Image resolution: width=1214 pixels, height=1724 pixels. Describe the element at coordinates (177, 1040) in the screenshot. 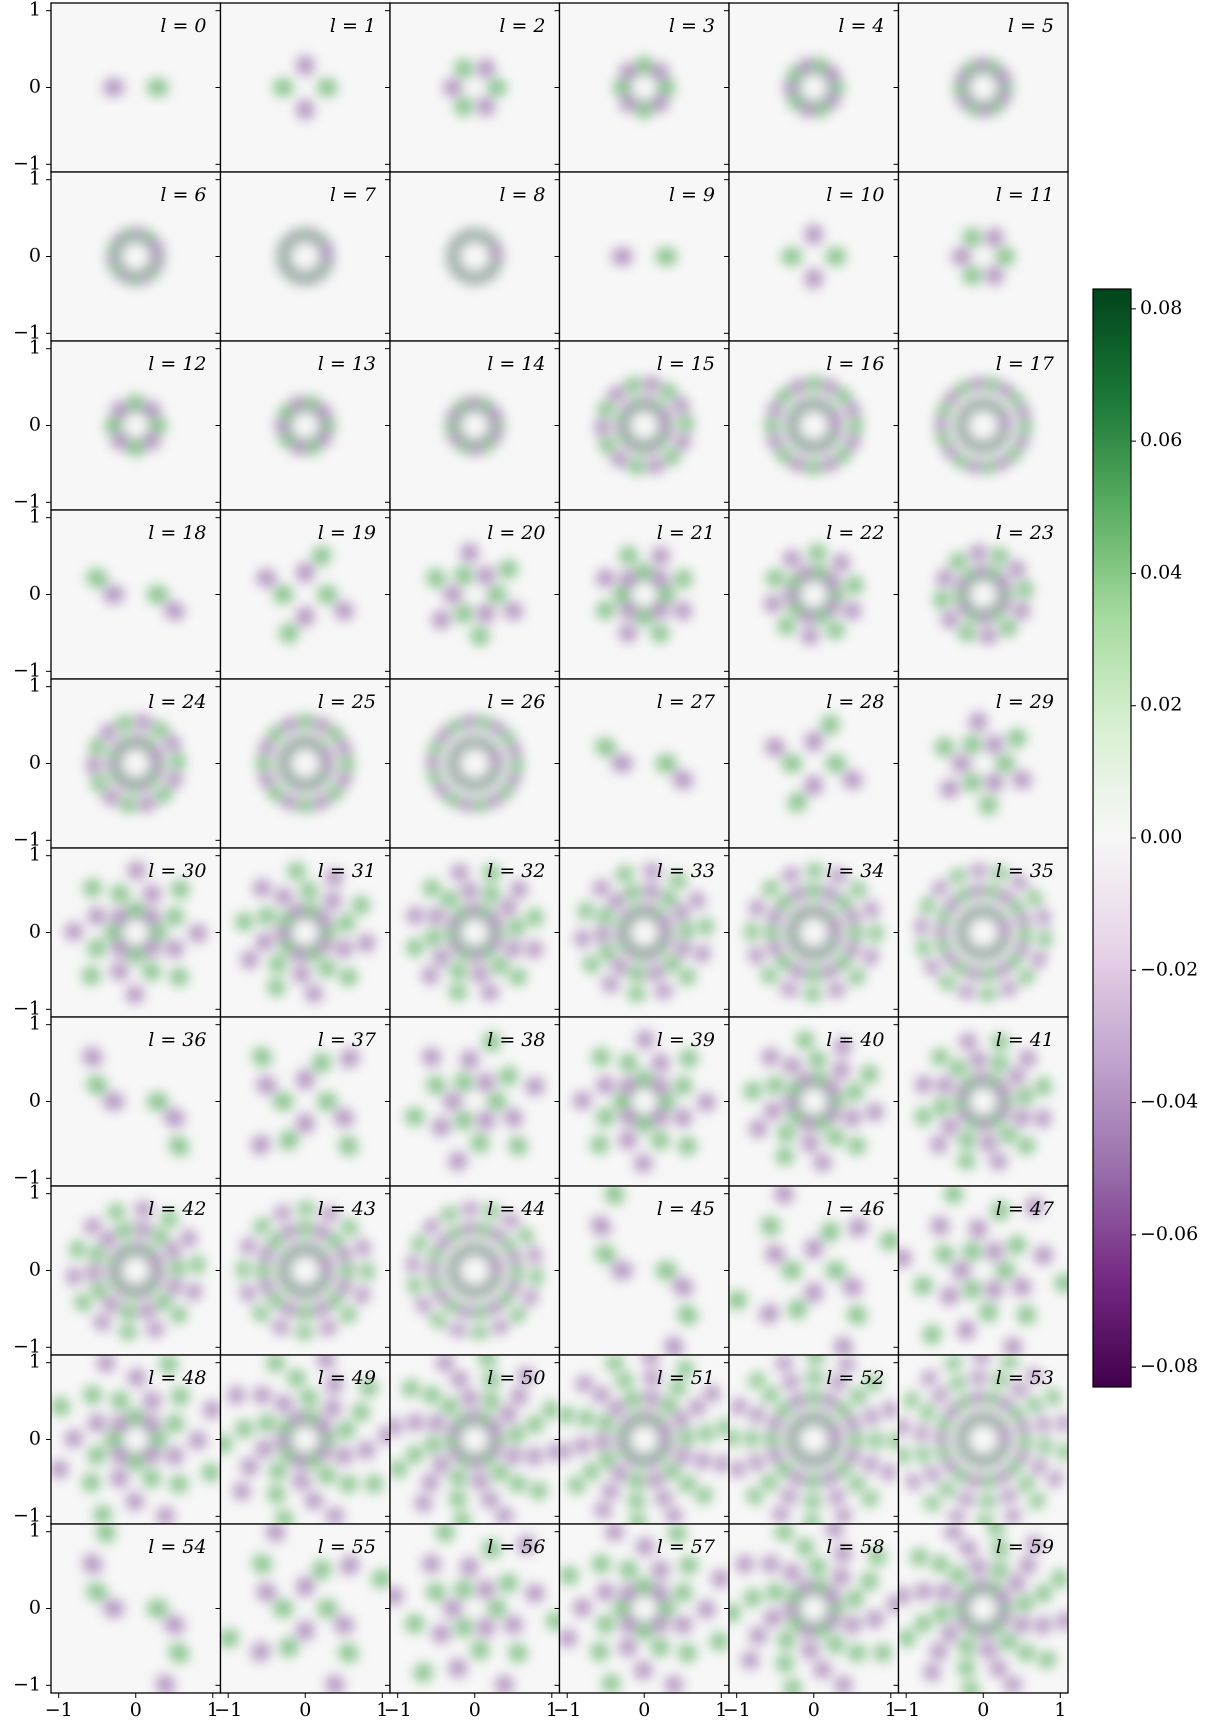

I see `panel-title: l = 36` at that location.